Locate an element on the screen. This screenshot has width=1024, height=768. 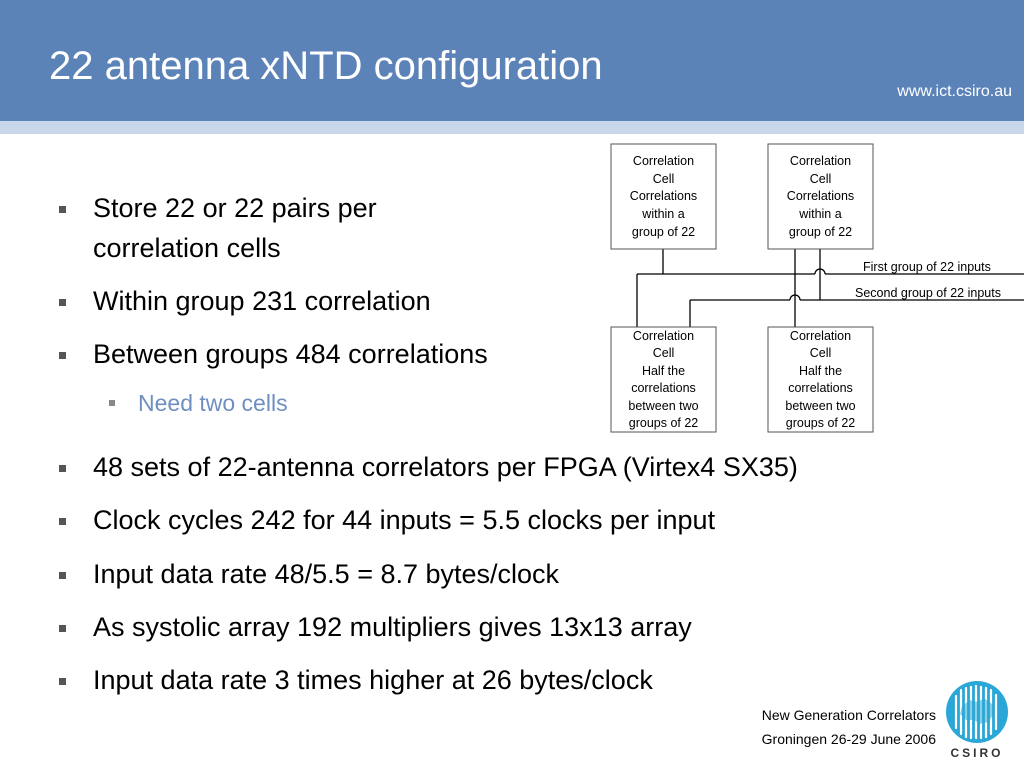
first-group-label: First group of 22 inputs is located at coordinates (927, 267).